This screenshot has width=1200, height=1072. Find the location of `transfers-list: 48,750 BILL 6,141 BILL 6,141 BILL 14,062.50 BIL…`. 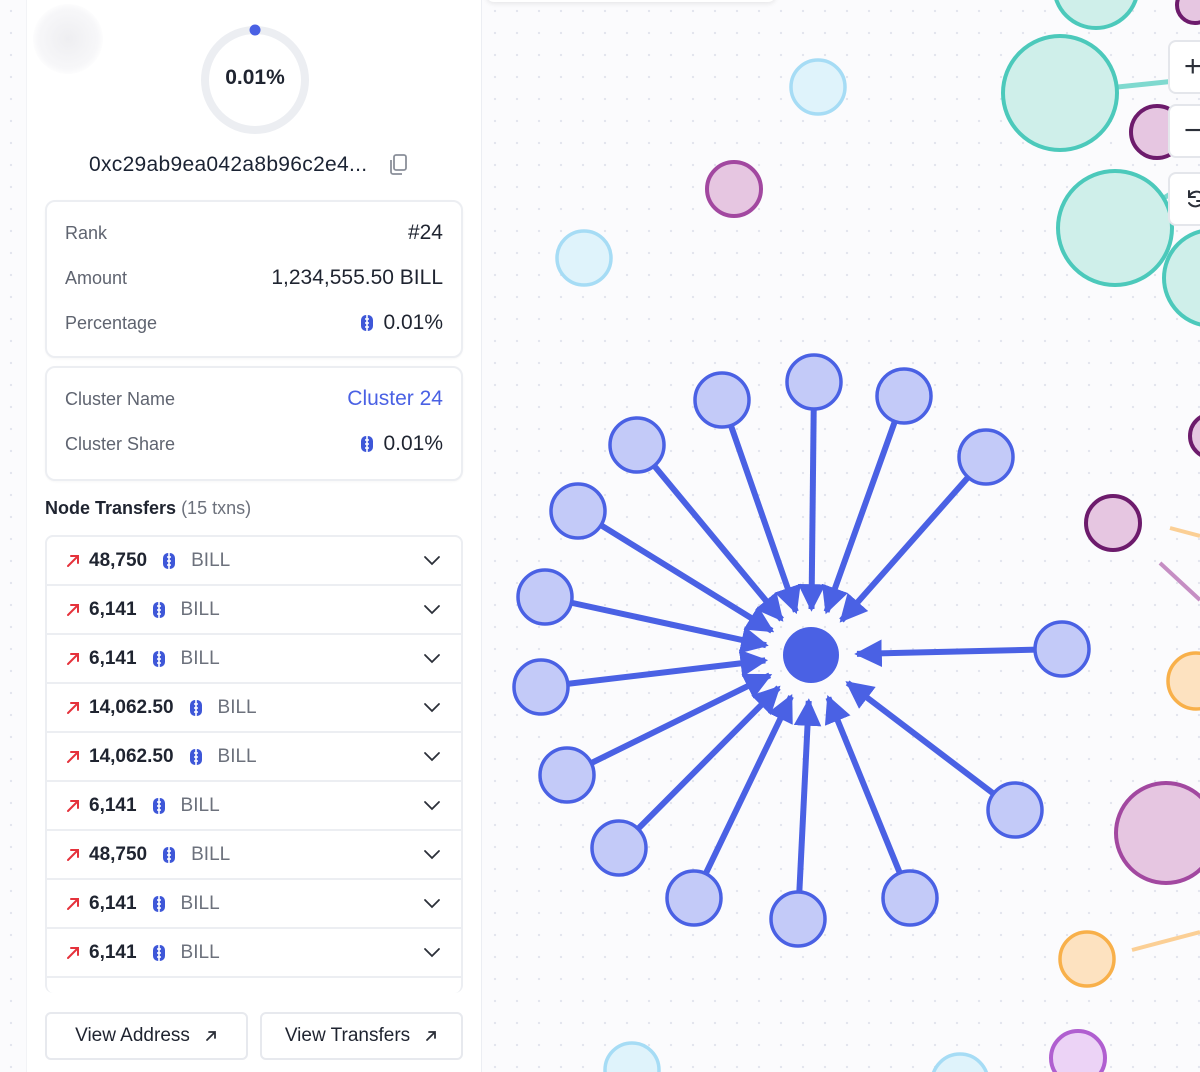

transfers-list: 48,750 BILL 6,141 BILL 6,141 BILL 14,062.50 BIL… is located at coordinates (254, 764).